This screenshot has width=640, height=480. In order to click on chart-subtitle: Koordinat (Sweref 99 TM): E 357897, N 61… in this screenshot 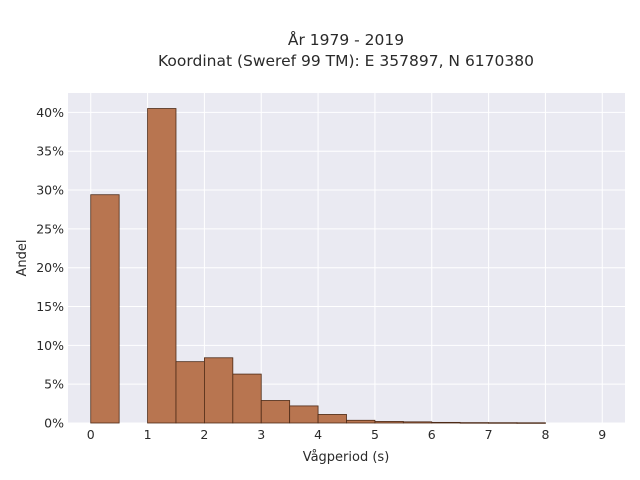, I will do `click(346, 61)`.